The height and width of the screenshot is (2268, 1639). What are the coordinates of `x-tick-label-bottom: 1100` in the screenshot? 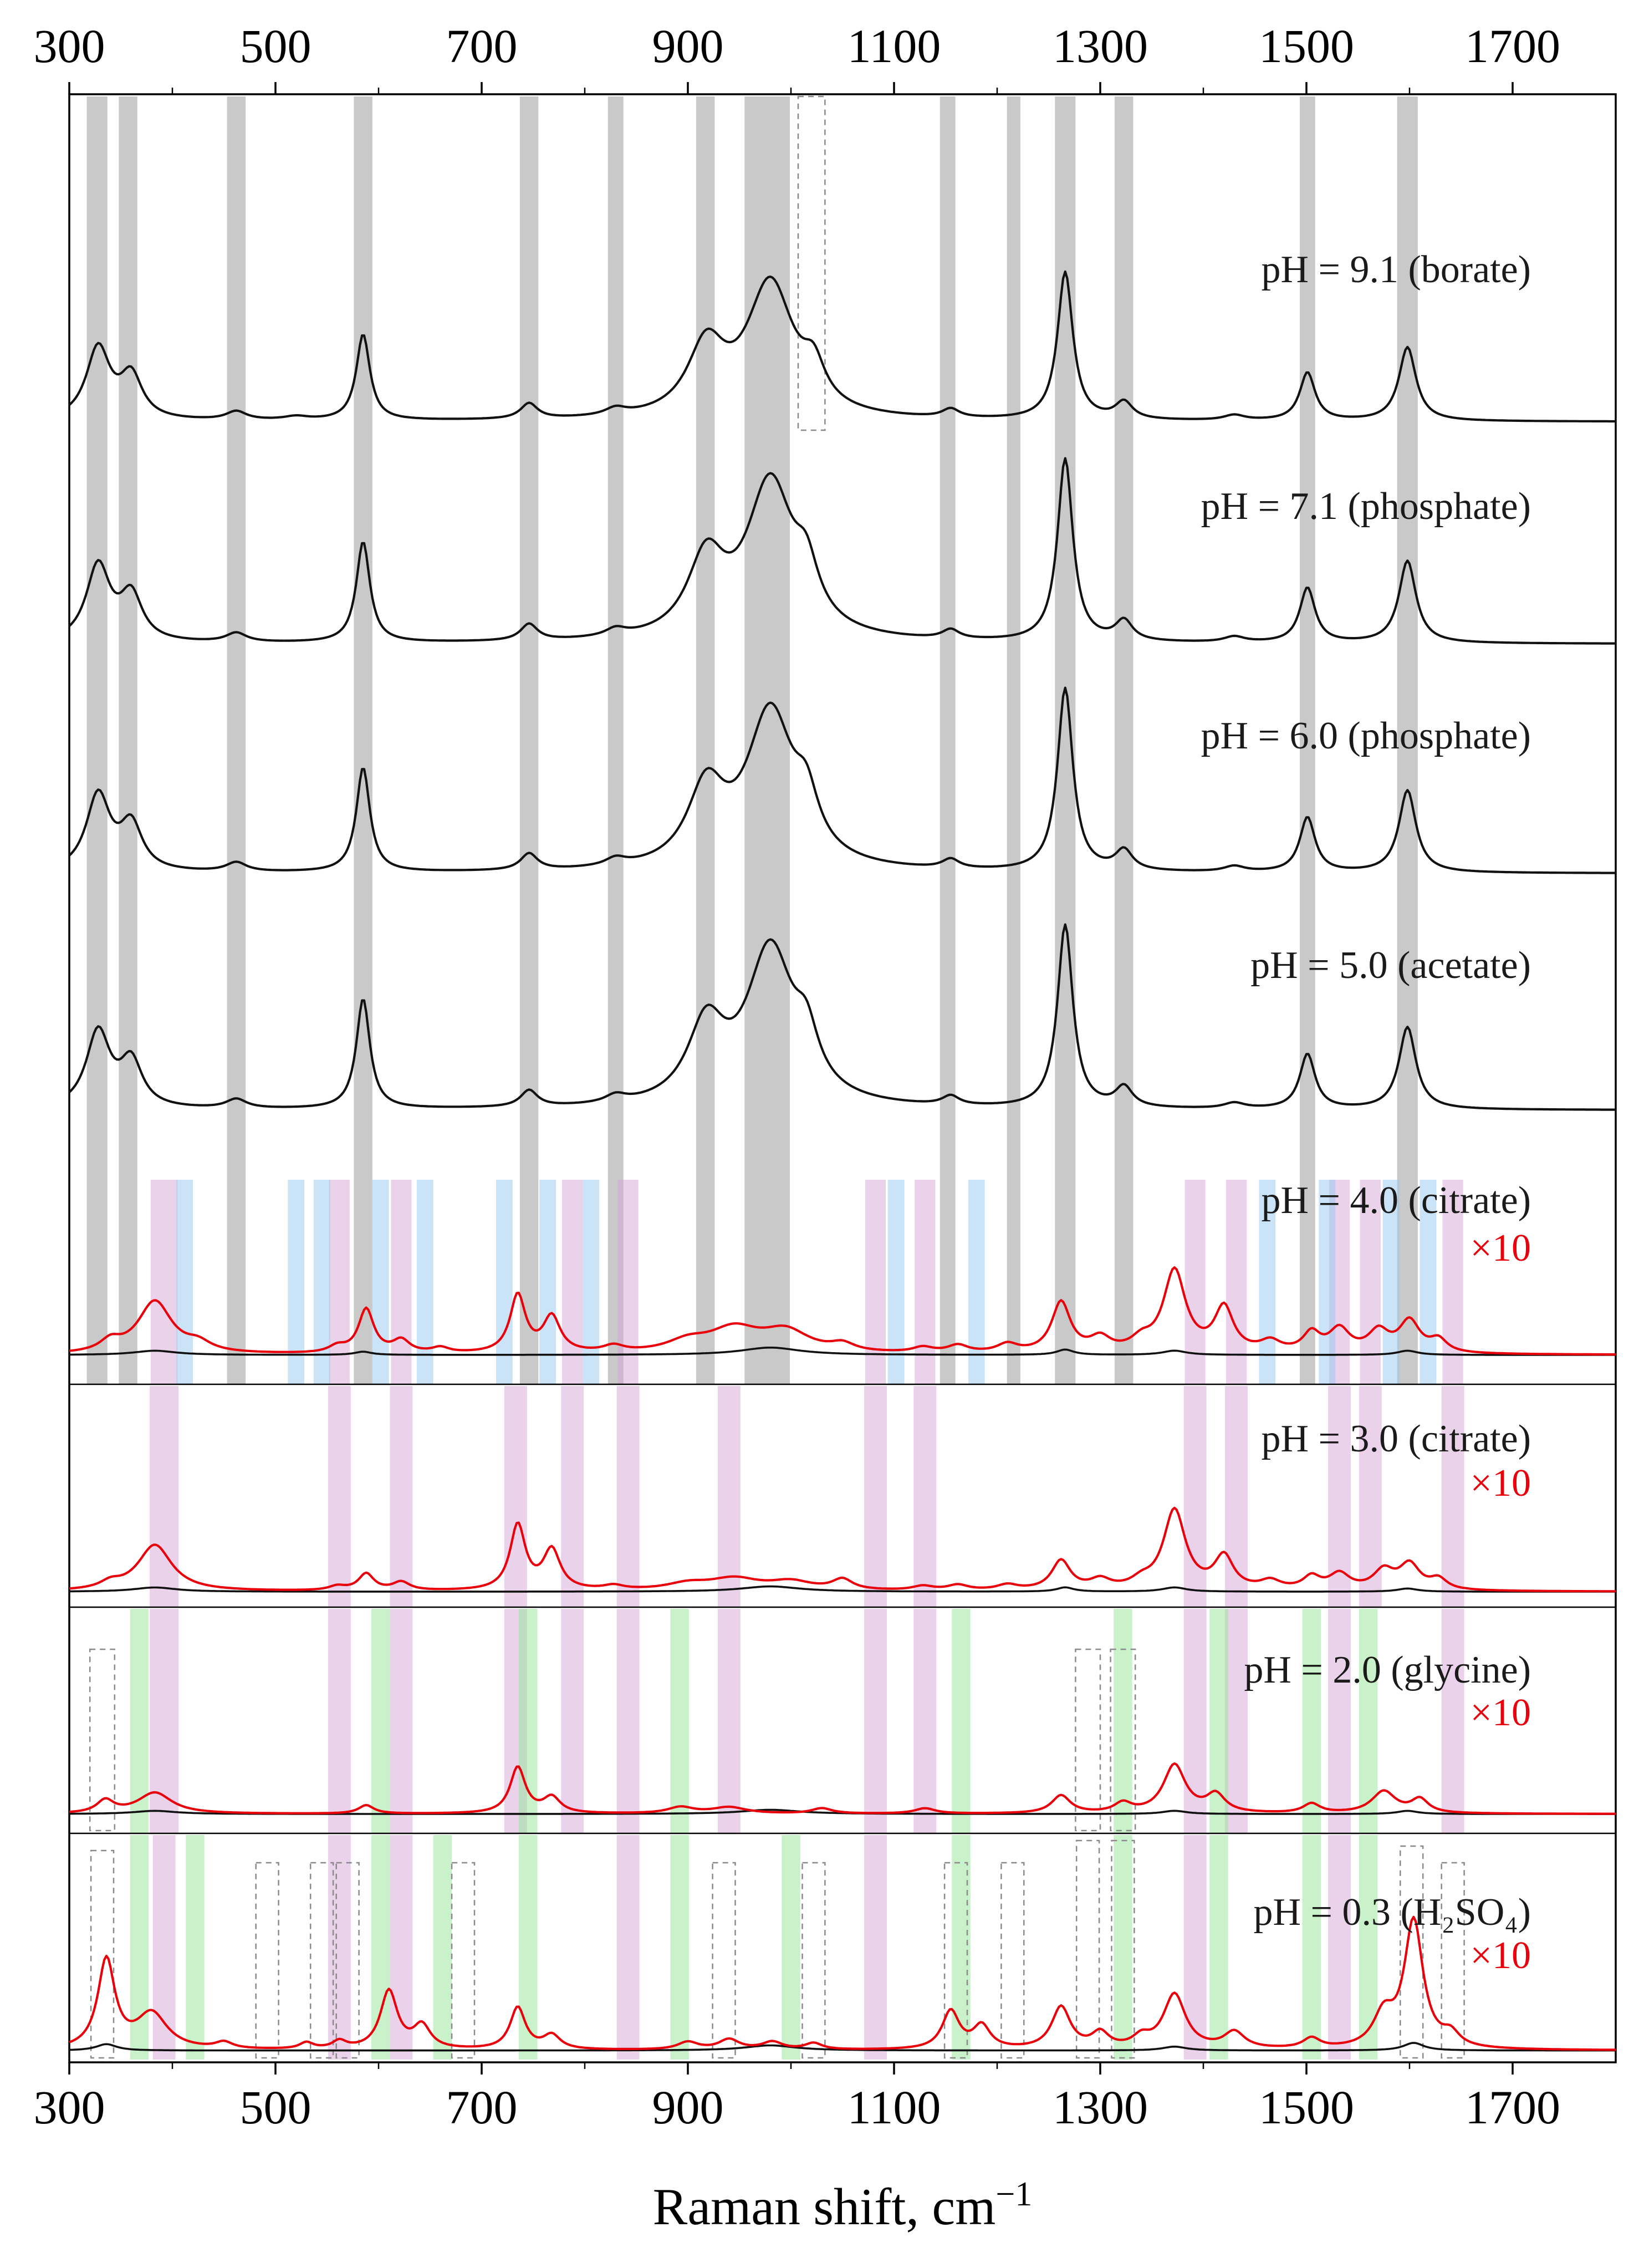 It's located at (894, 2107).